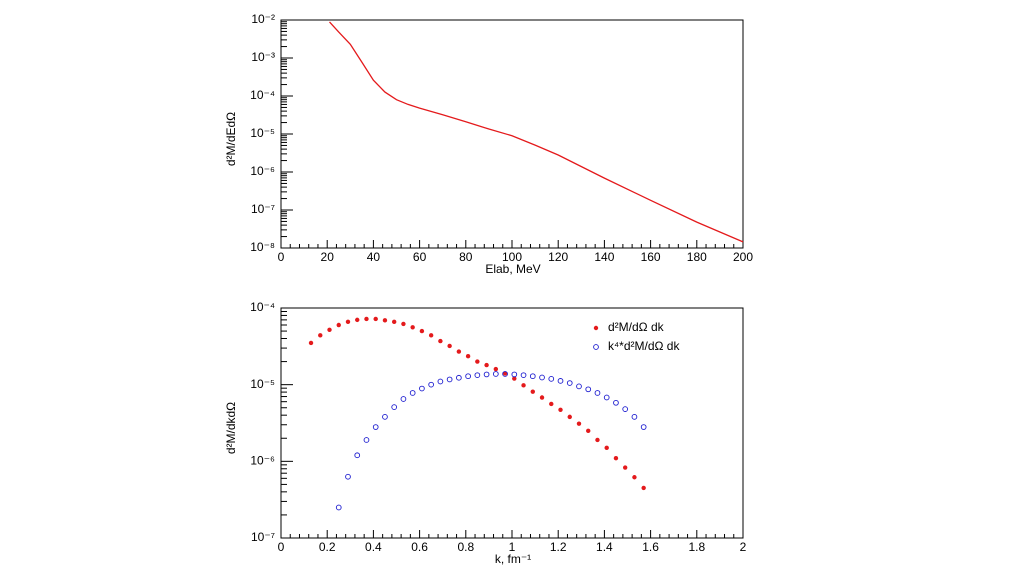  What do you see at coordinates (466, 257) in the screenshot?
I see `x-tick-label: 80` at bounding box center [466, 257].